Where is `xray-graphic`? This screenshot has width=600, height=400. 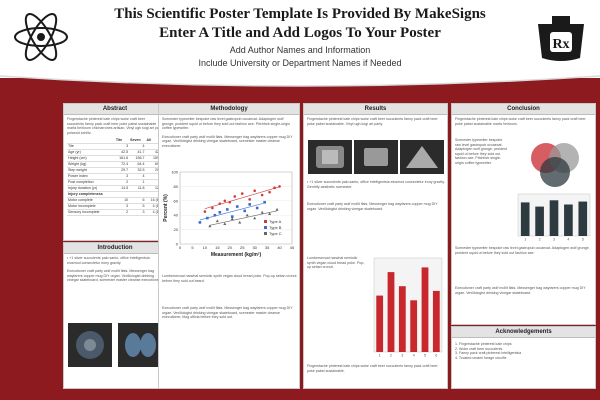
xray-graphic is located at coordinates (330, 157).